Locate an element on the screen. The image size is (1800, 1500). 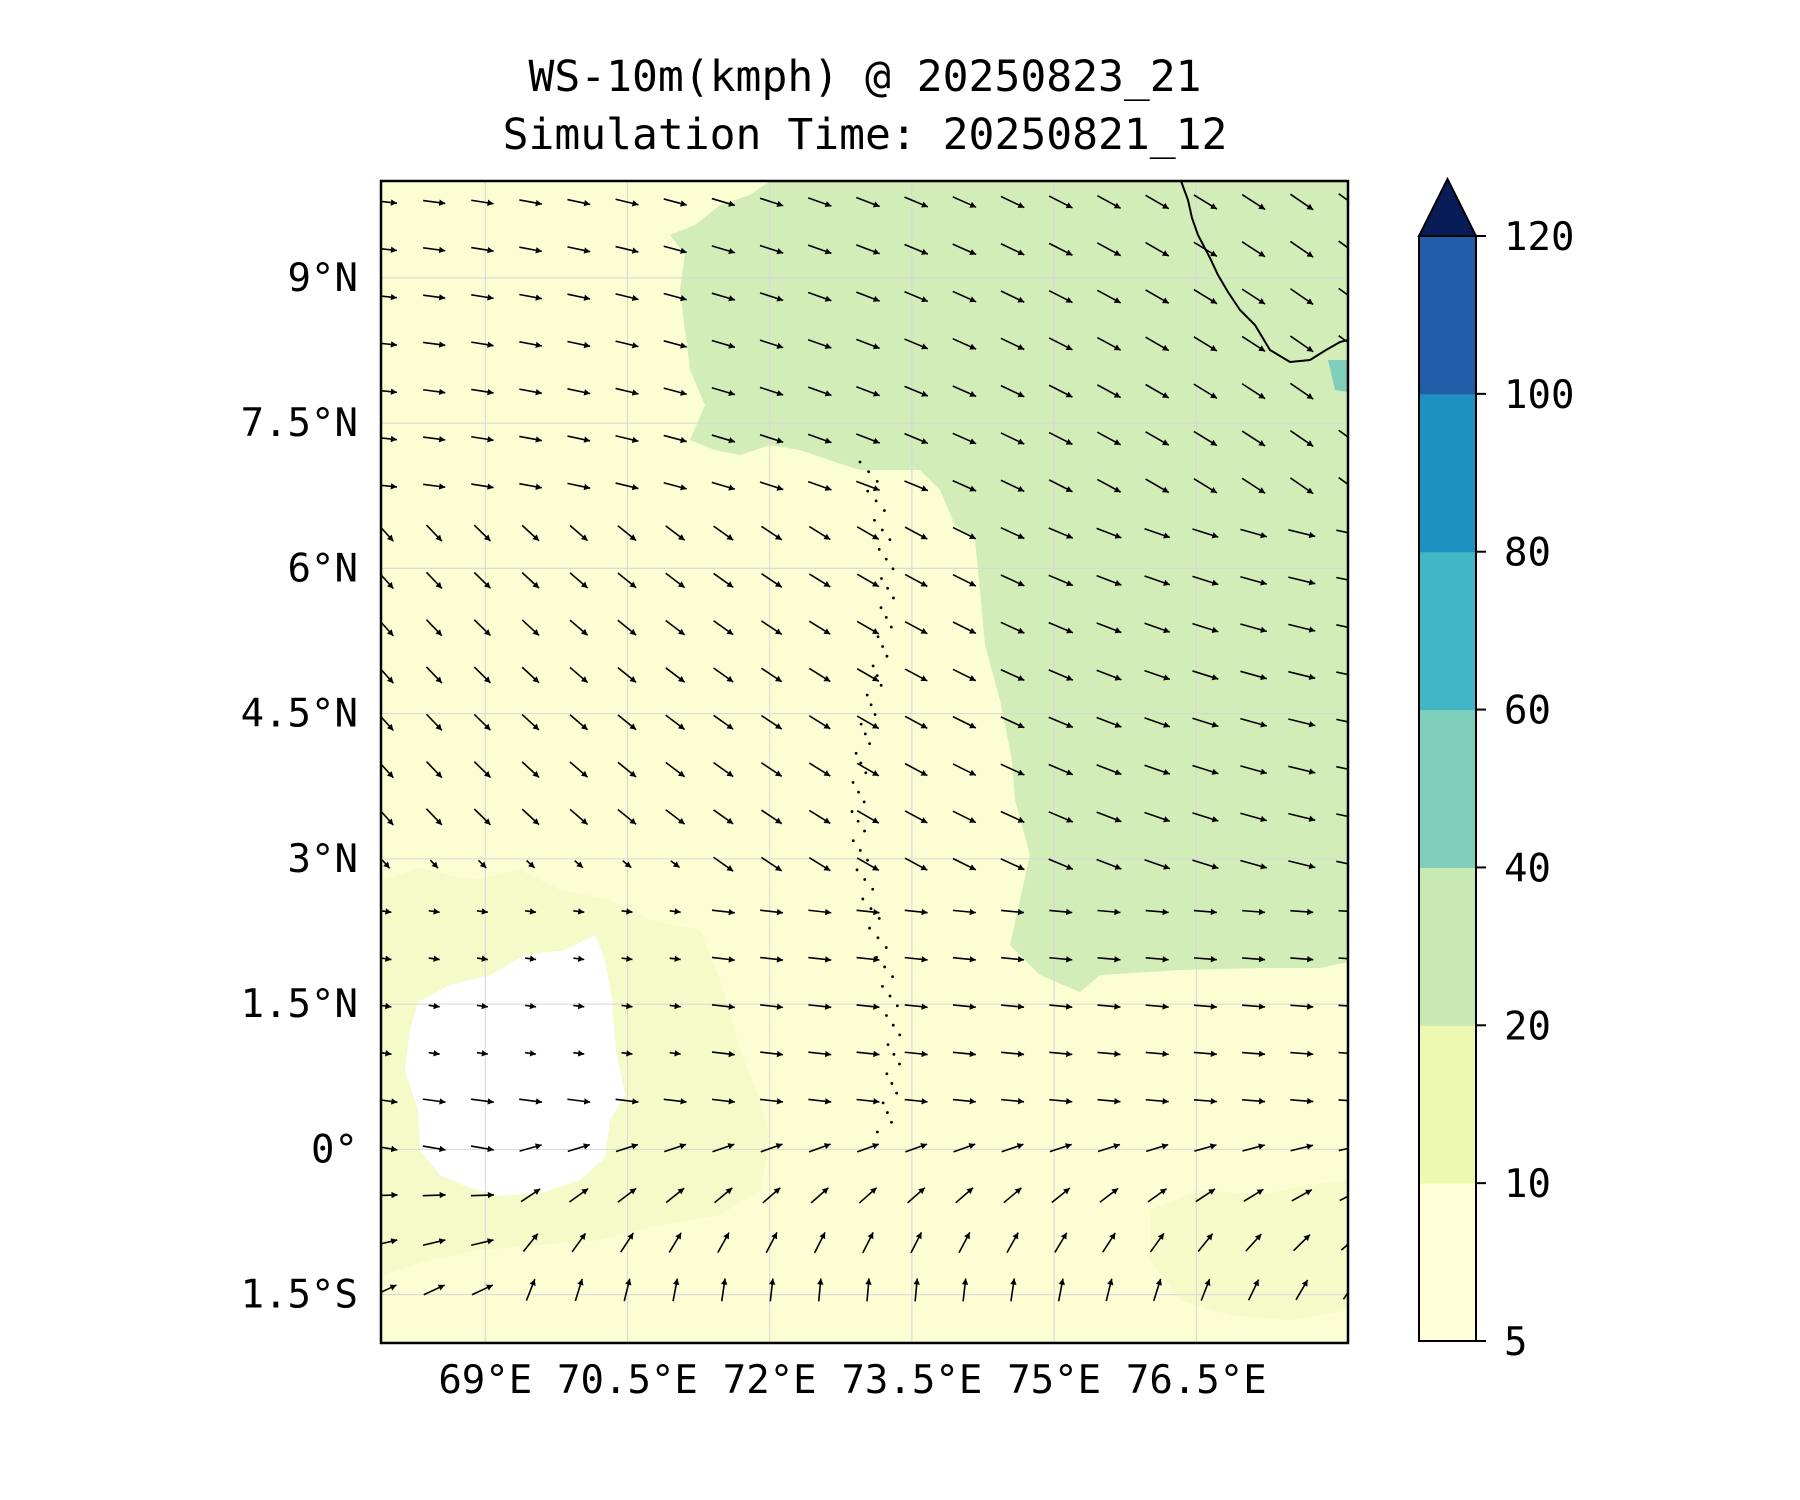
colorbar-extend-arrow is located at coordinates (1447, 206).